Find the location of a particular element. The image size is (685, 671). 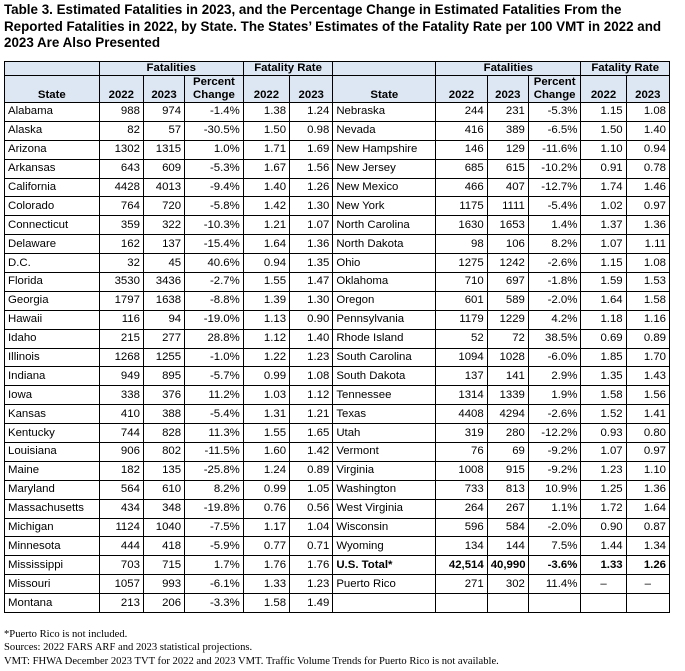

cell-fatalities-2023: 280 is located at coordinates (507, 433).